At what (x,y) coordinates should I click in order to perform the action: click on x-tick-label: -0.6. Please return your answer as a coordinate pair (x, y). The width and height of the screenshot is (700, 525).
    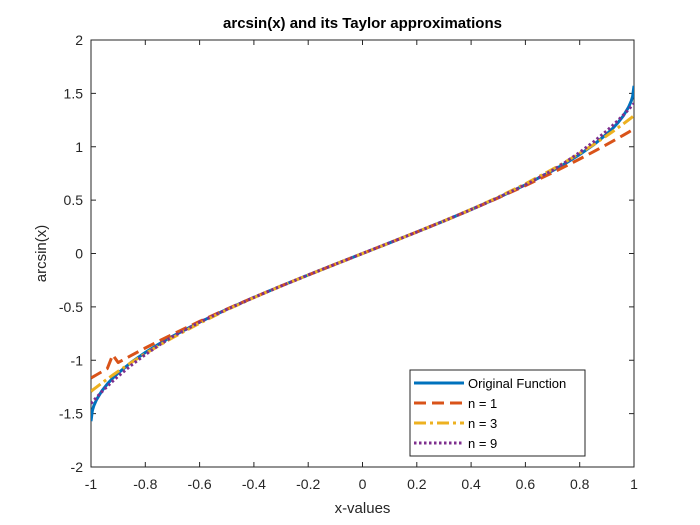
    Looking at the image, I should click on (200, 484).